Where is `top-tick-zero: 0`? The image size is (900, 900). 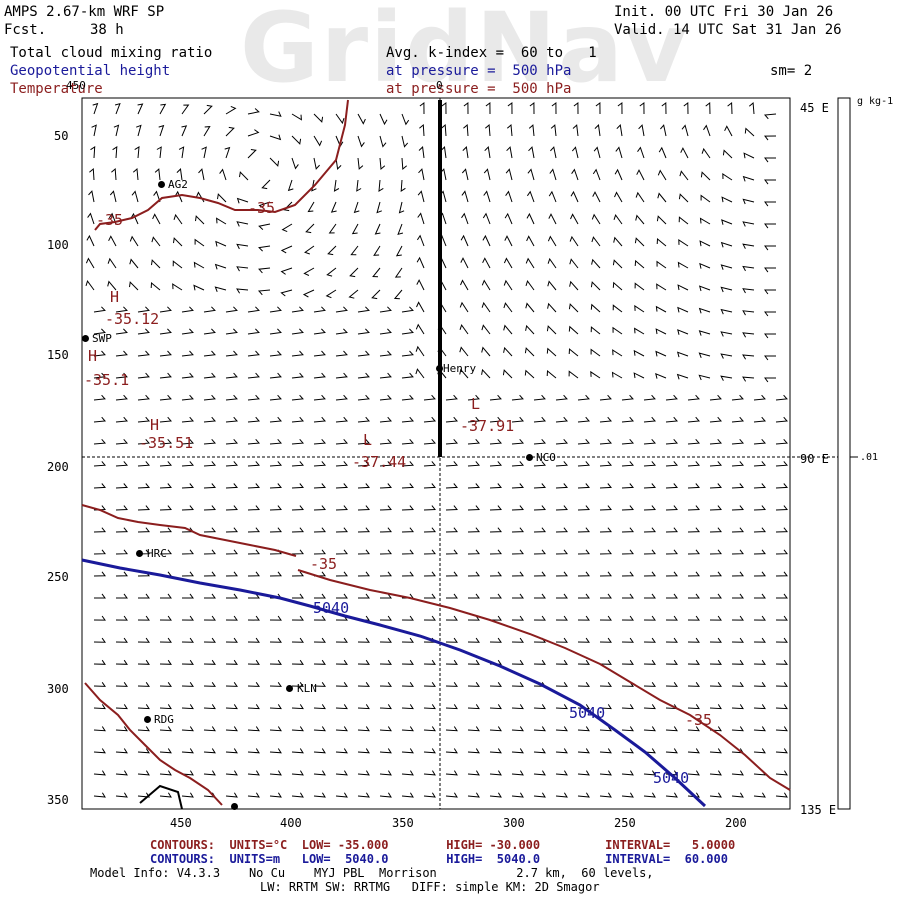 top-tick-zero: 0 is located at coordinates (439, 85).